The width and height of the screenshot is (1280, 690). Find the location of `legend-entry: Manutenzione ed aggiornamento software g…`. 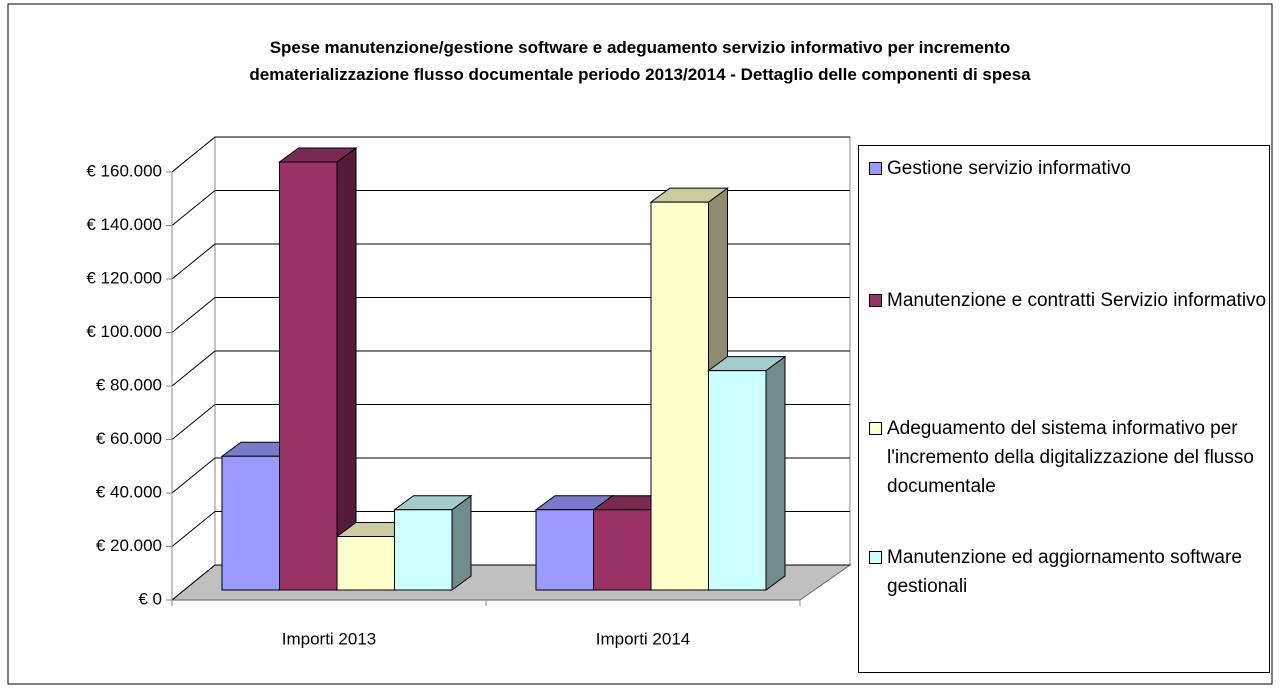

legend-entry: Manutenzione ed aggiornamento software g… is located at coordinates (1068, 572).